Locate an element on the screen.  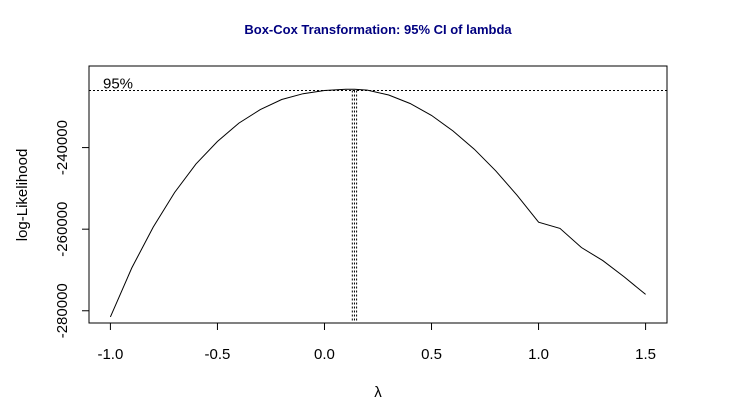
x-tick-label: -0.5 is located at coordinates (218, 354).